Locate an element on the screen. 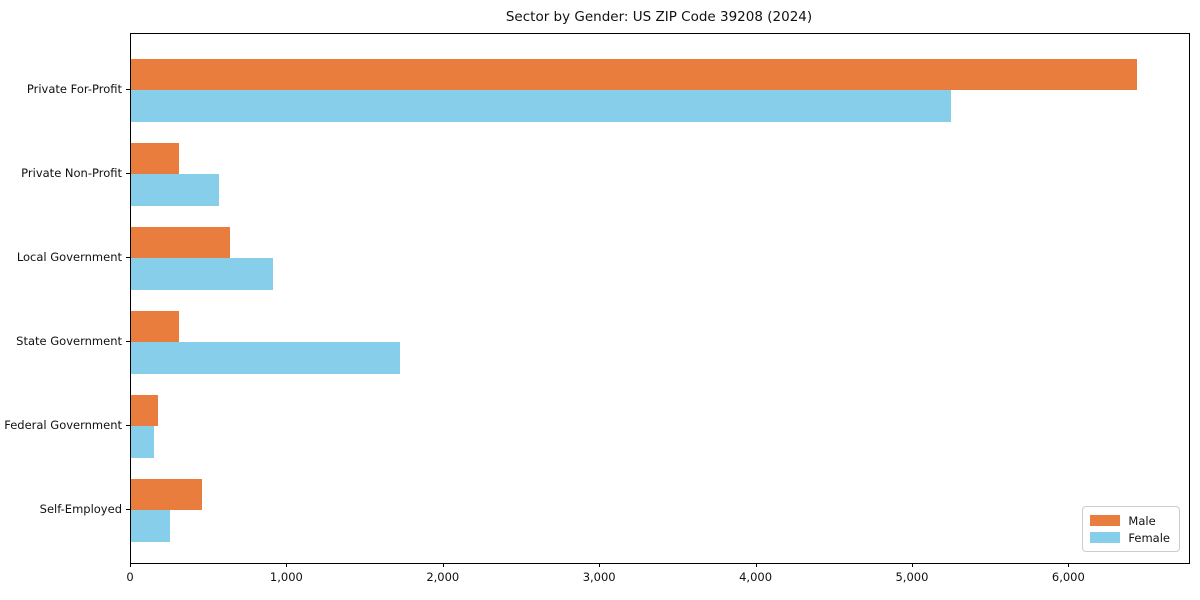  legend: Male Female is located at coordinates (1131, 529).